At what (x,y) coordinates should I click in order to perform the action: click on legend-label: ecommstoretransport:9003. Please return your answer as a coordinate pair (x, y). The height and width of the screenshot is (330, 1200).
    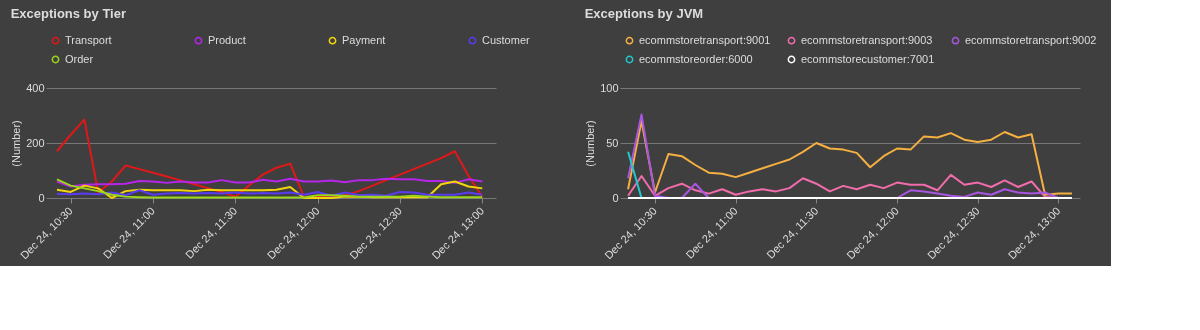
    Looking at the image, I should click on (867, 39).